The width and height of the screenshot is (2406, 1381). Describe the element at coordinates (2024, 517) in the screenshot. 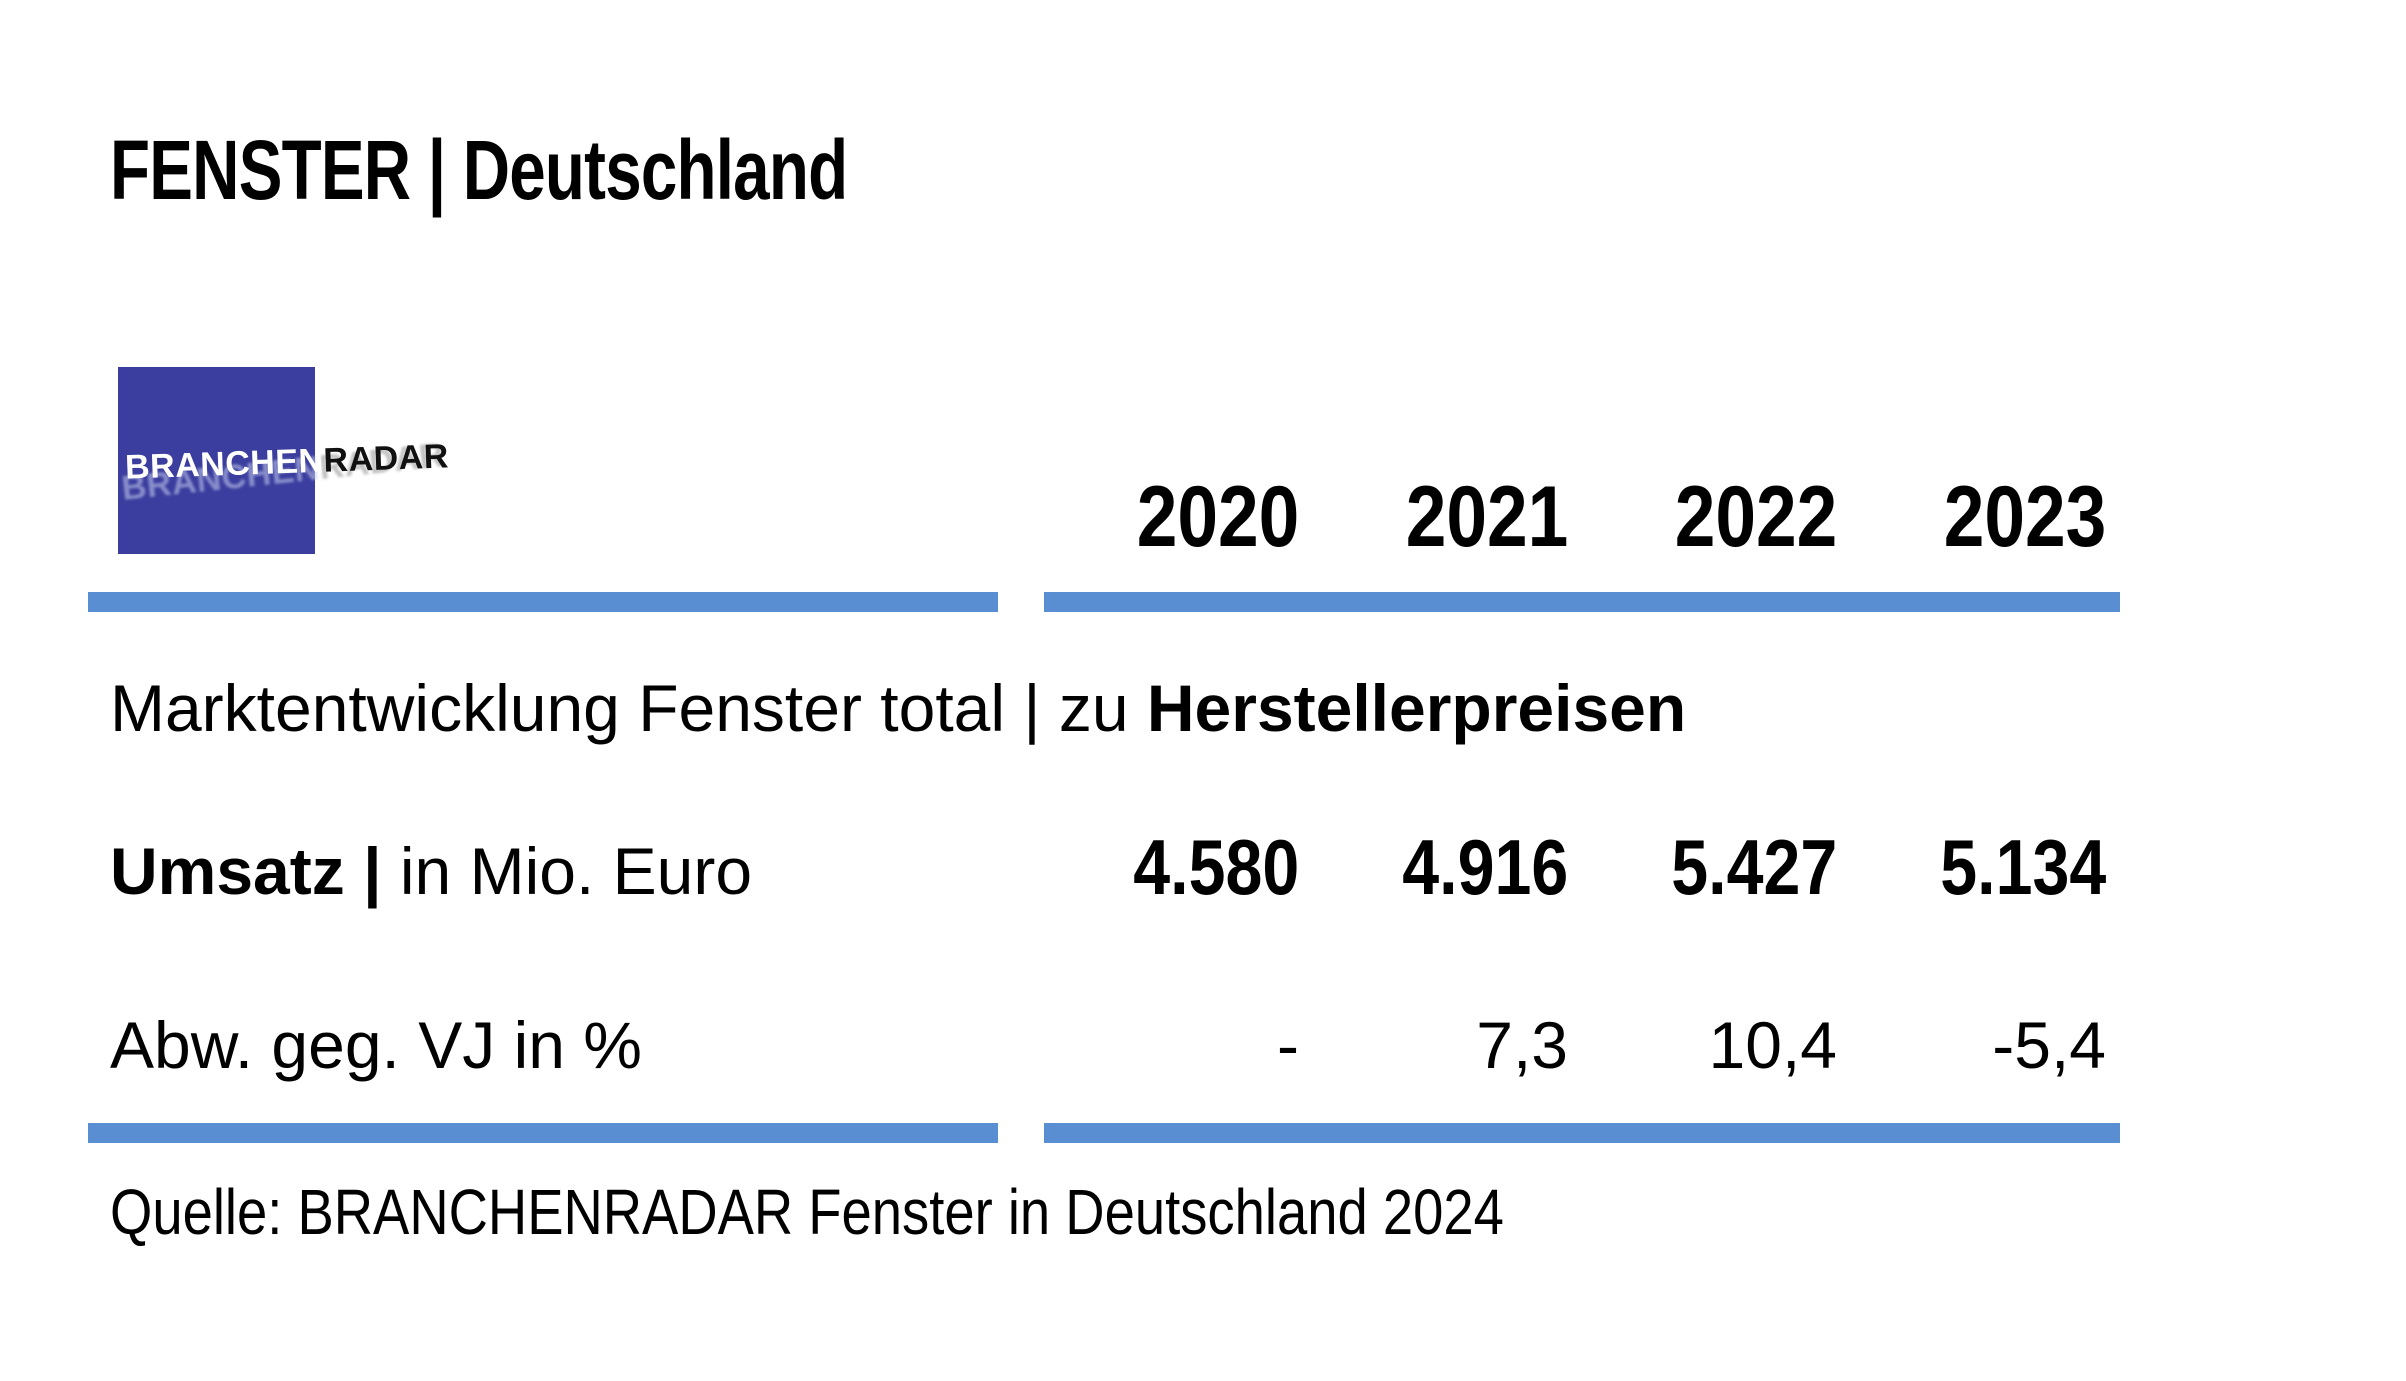

I see `year-label: 2023` at that location.